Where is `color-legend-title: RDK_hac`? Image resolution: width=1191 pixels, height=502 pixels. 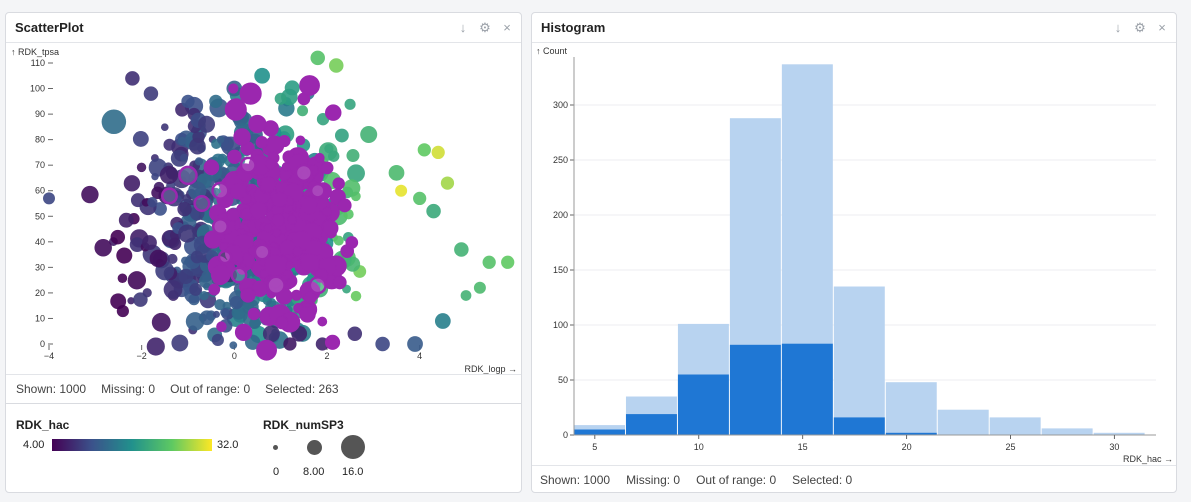 color-legend-title: RDK_hac is located at coordinates (43, 425).